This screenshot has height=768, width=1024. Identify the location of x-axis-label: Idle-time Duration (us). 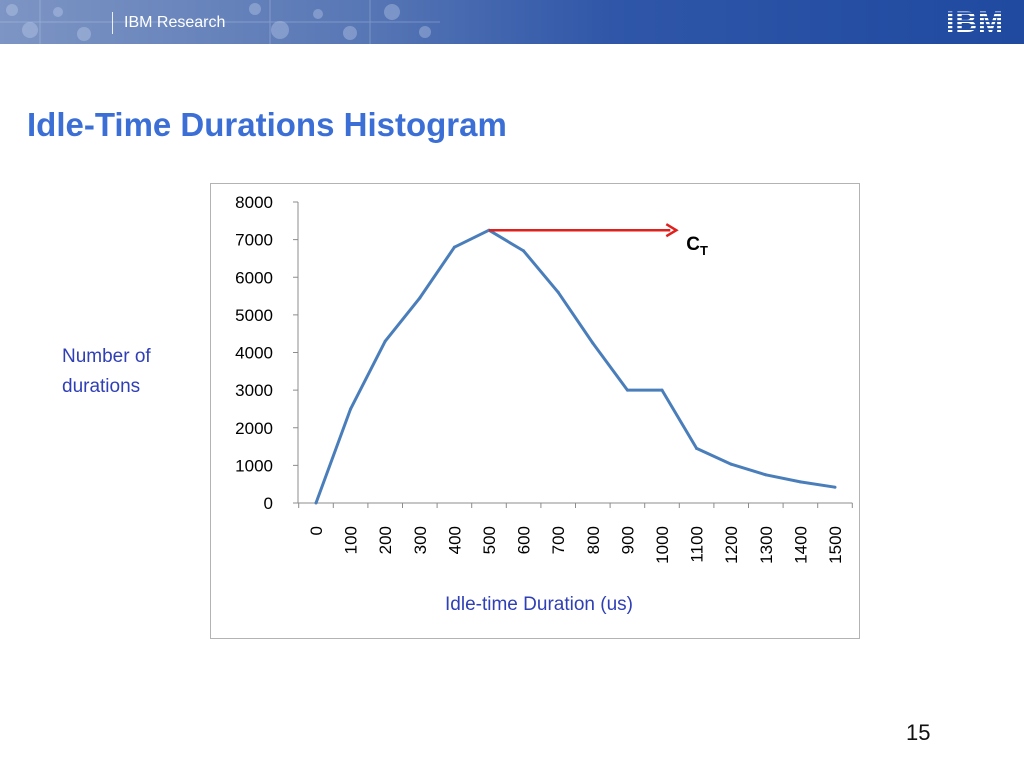
(539, 604).